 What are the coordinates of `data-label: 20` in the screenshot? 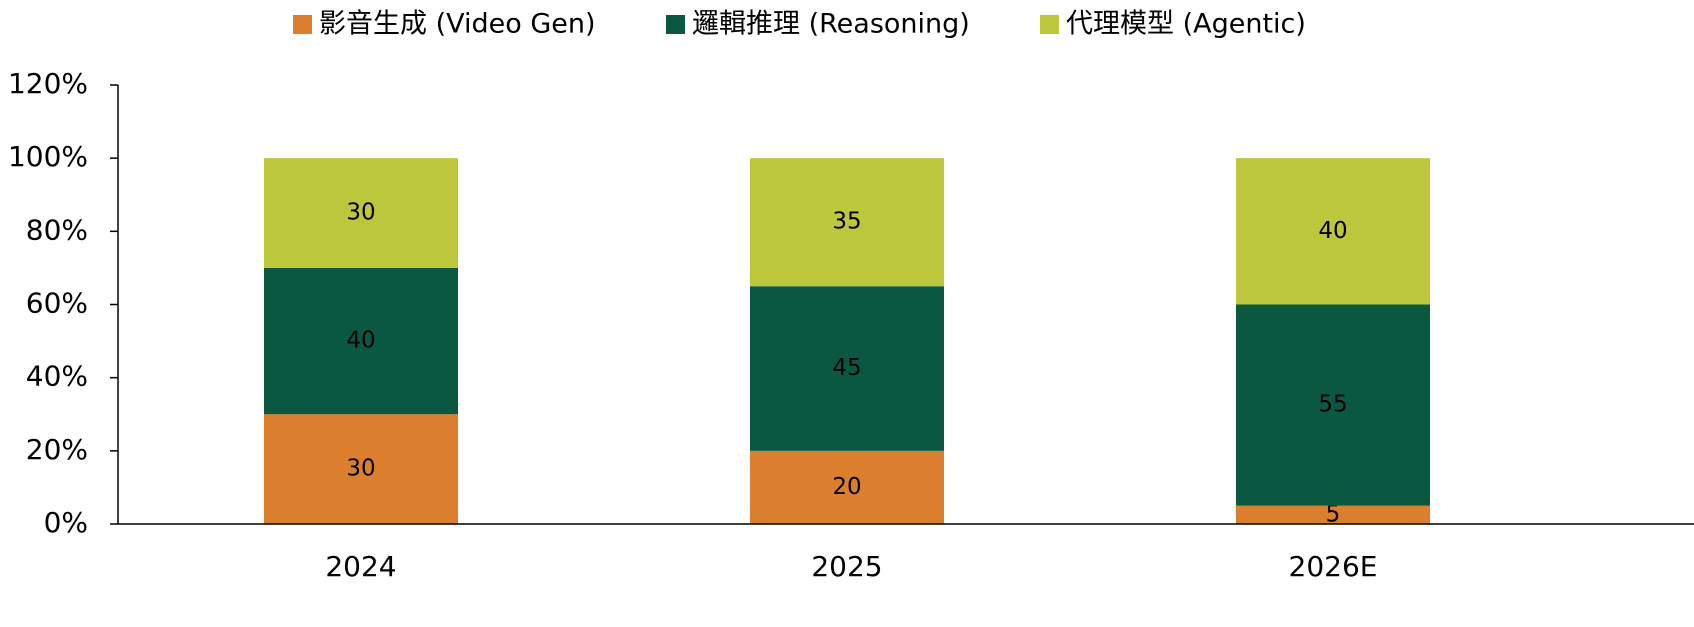 It's located at (846, 487).